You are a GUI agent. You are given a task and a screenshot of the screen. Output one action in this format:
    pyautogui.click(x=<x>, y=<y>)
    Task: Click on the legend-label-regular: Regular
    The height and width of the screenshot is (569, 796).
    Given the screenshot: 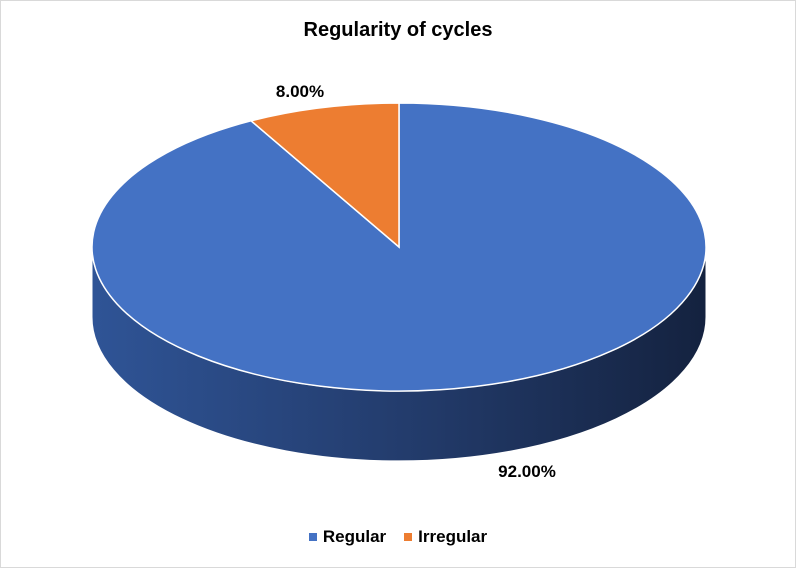 What is the action you would take?
    pyautogui.click(x=354, y=536)
    